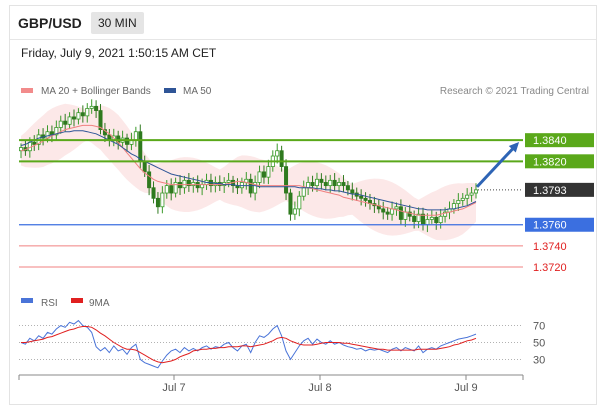  I want to click on rsi-tick-label-30: 30, so click(539, 360).